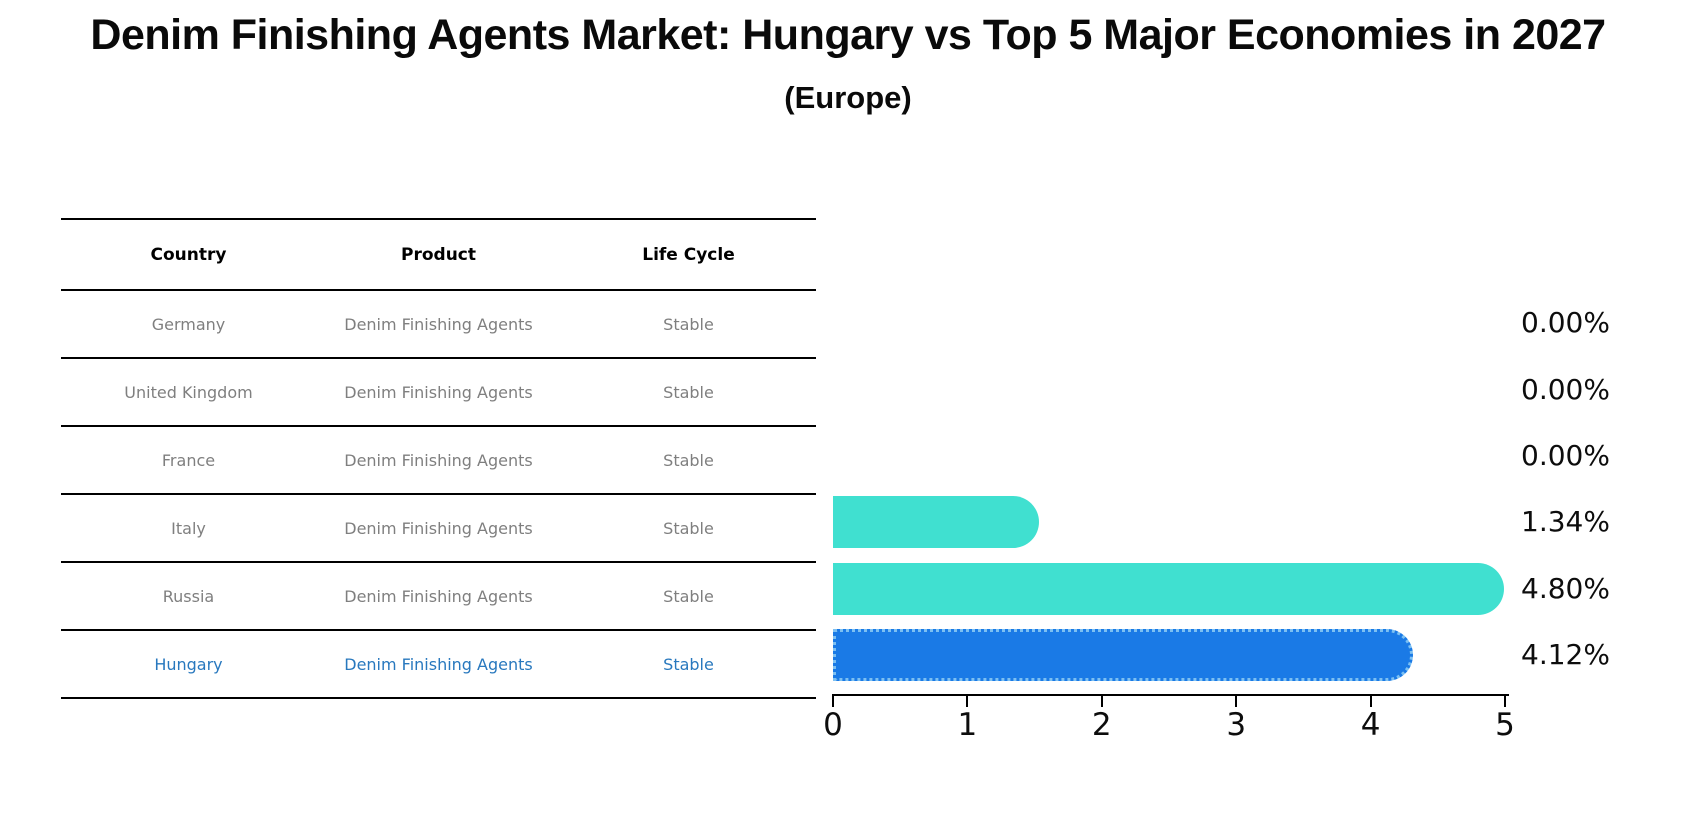  Describe the element at coordinates (1169, 588) in the screenshot. I see `bar-russia` at that location.